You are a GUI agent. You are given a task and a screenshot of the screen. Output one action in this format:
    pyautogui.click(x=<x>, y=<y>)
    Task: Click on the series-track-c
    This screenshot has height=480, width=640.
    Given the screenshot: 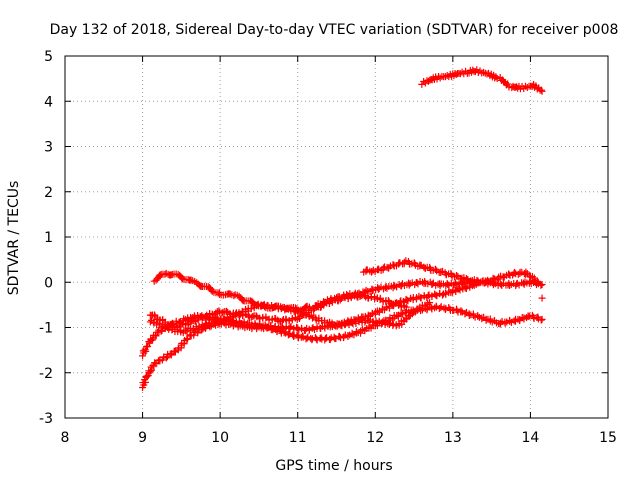 What is the action you would take?
    pyautogui.click(x=451, y=272)
    